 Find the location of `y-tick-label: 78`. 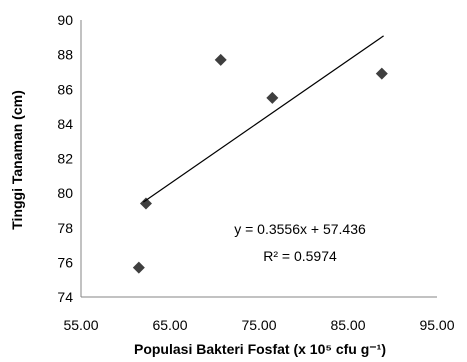

y-tick-label: 78 is located at coordinates (65, 228).